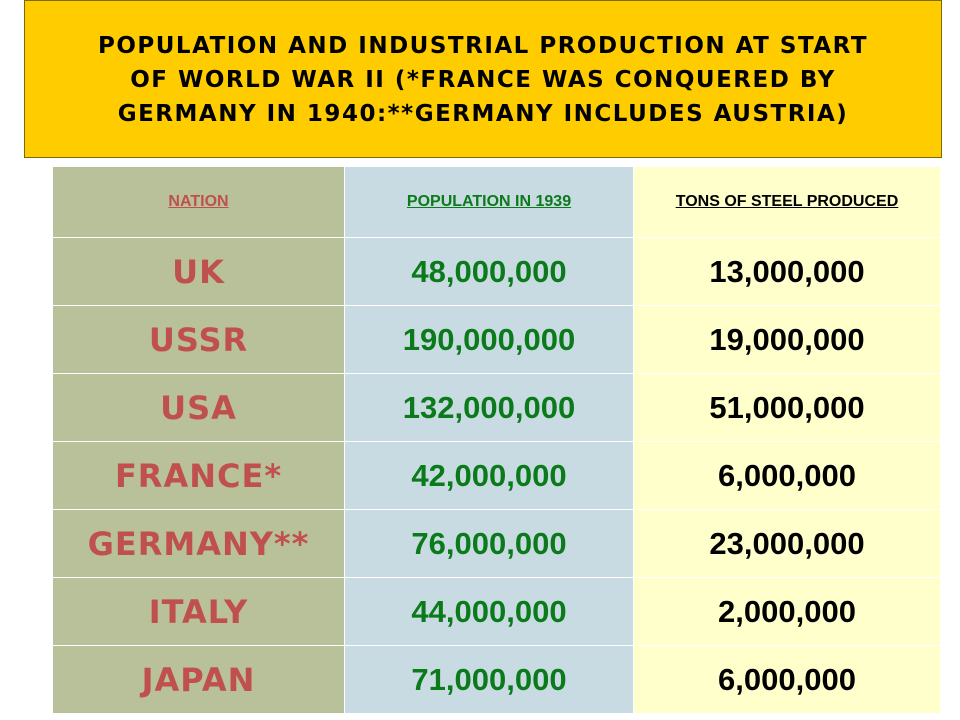 This screenshot has width=960, height=720. What do you see at coordinates (489, 611) in the screenshot?
I see `population-cell: 44,000,000` at bounding box center [489, 611].